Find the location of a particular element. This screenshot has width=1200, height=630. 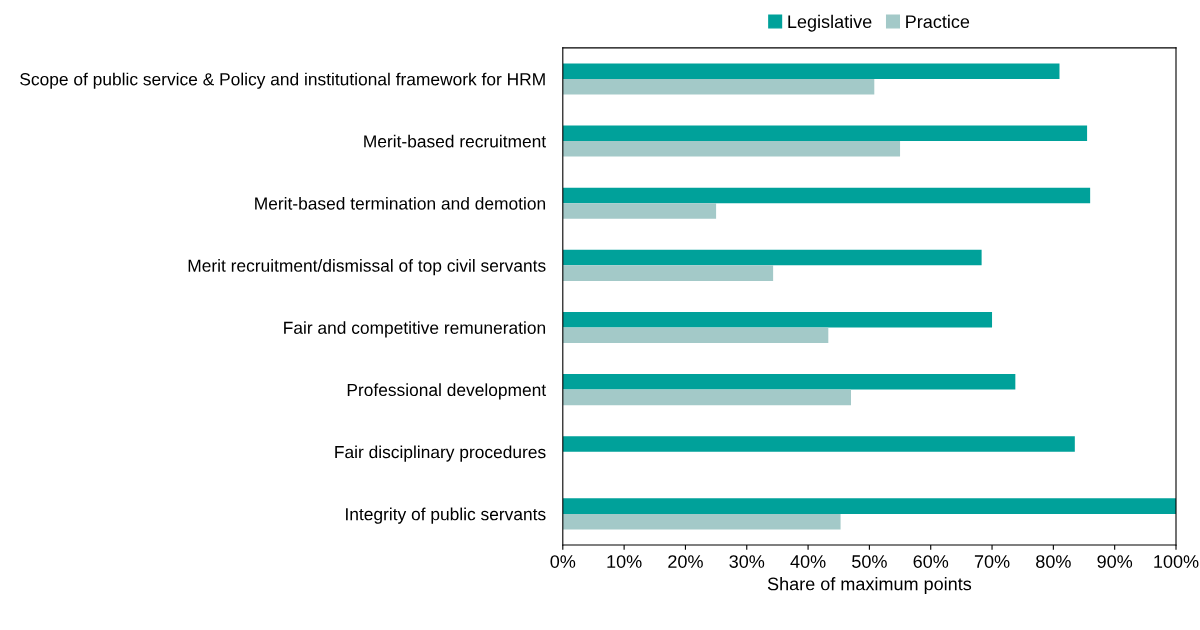

y-tick-label: Integrity of public servants is located at coordinates (446, 515).